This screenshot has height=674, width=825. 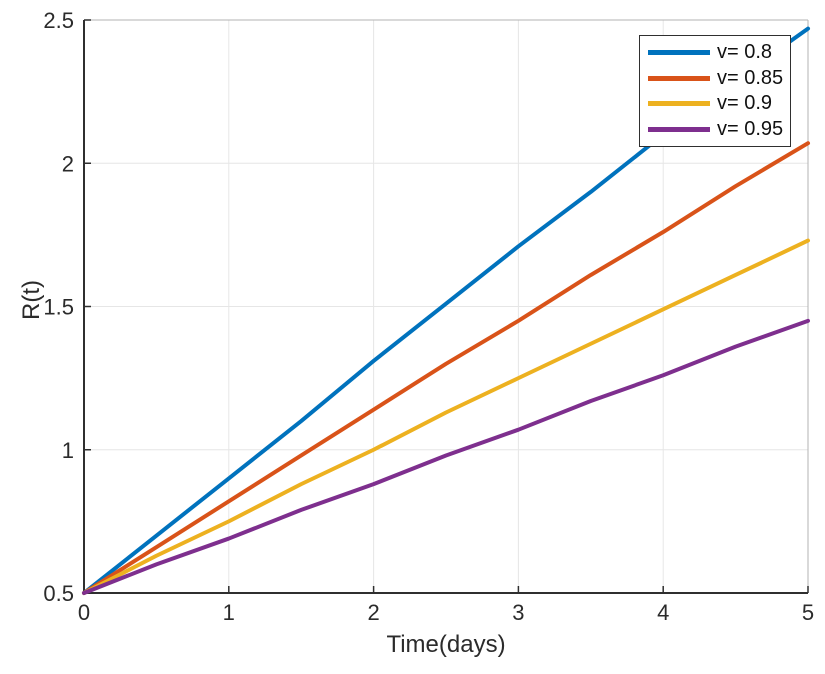 What do you see at coordinates (715, 129) in the screenshot?
I see `legend-row: v= 0.95` at bounding box center [715, 129].